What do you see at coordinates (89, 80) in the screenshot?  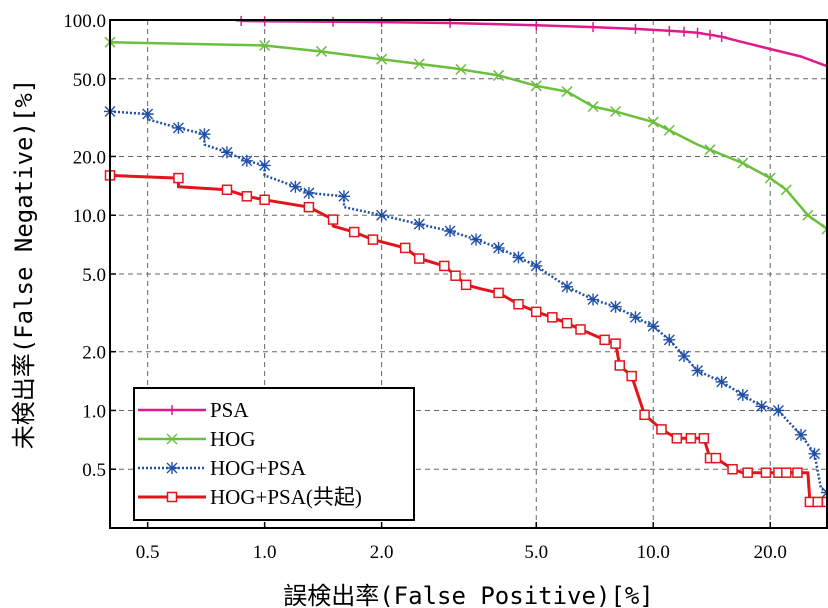 I see `y-tick-label: 50.0` at bounding box center [89, 80].